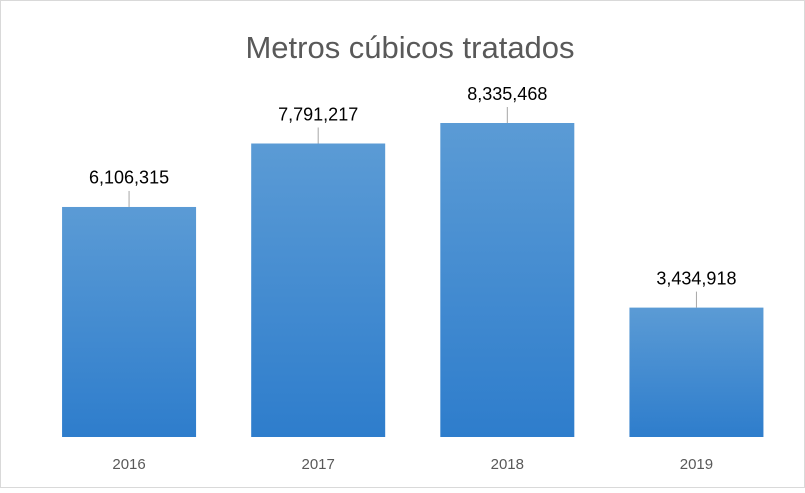 The height and width of the screenshot is (493, 805). Describe the element at coordinates (409, 47) in the screenshot. I see `chart-title: Metros cúbicos tratados` at that location.